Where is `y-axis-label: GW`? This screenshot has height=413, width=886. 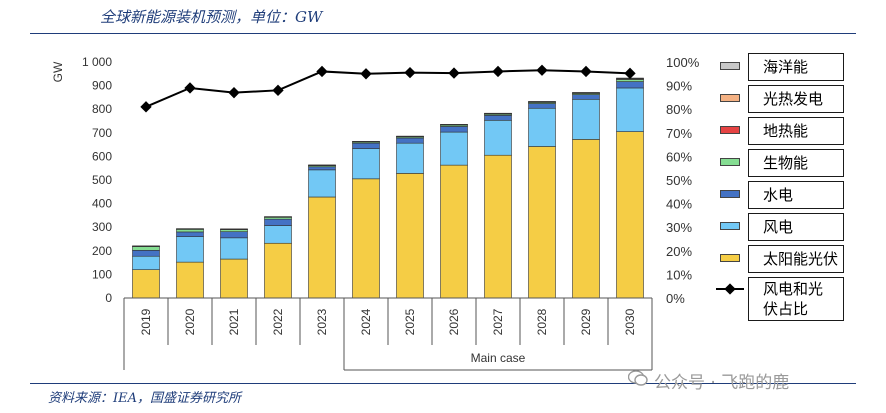 y-axis-label: GW is located at coordinates (58, 71).